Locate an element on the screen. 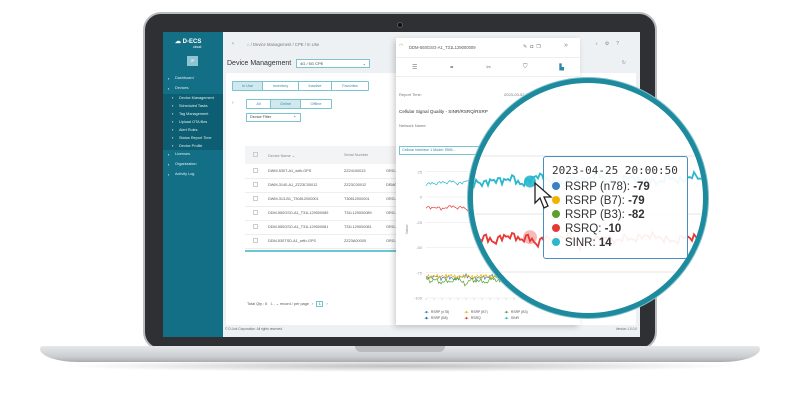 The width and height of the screenshot is (800, 400). sidebar-item-alert-rules: ▪ Alert Rules is located at coordinates (193, 130).